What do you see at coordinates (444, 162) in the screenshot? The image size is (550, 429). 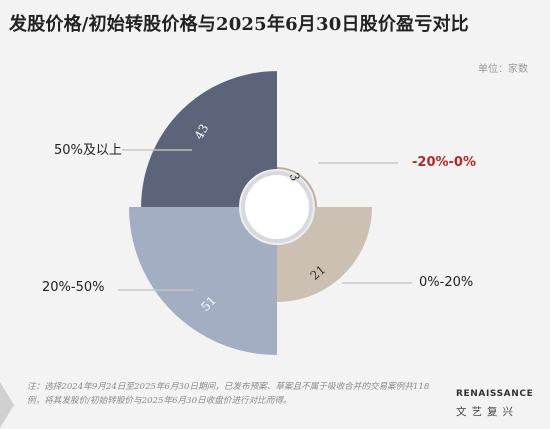 I see `category-label-1: -20%-0%` at bounding box center [444, 162].